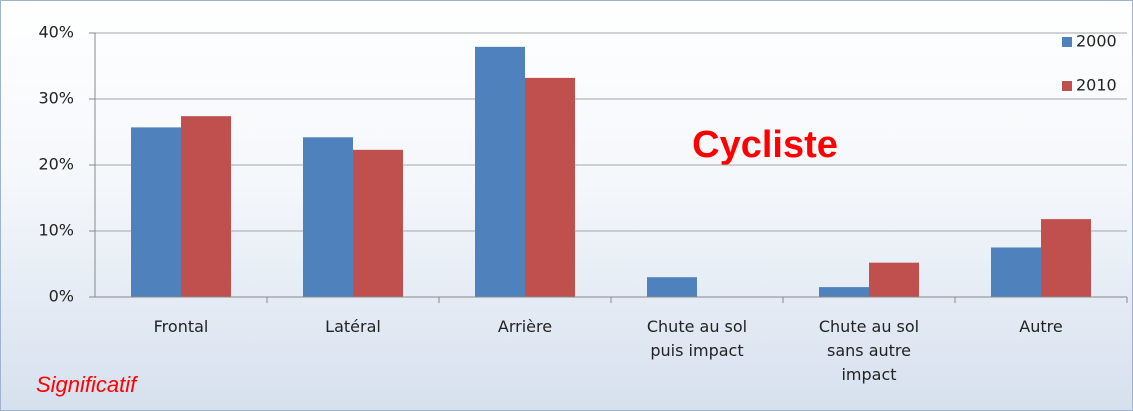 This screenshot has height=411, width=1133. I want to click on legend-label: 2010, so click(1096, 85).